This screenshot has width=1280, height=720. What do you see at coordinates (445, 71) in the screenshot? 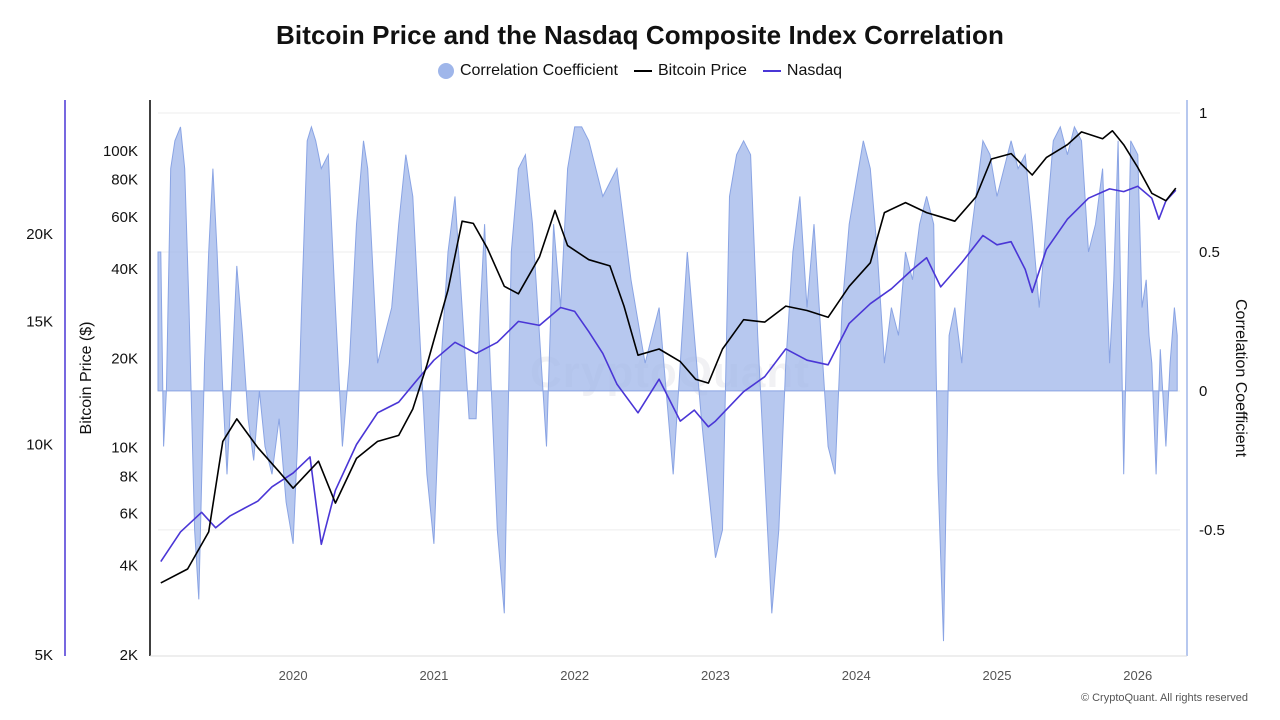
I see `legend-swatch-correlation` at bounding box center [445, 71].